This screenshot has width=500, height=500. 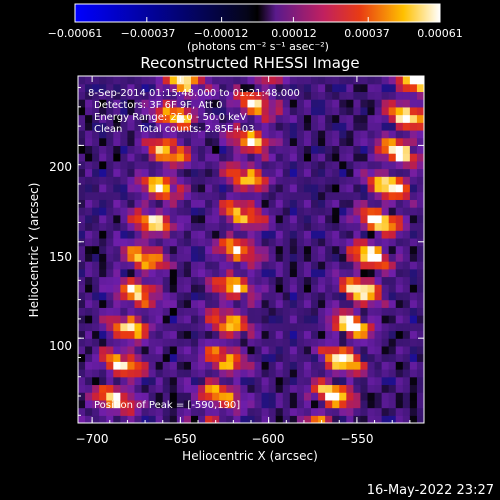 What do you see at coordinates (148, 33) in the screenshot?
I see `colorbar-tick-label-1: −0.00037` at bounding box center [148, 33].